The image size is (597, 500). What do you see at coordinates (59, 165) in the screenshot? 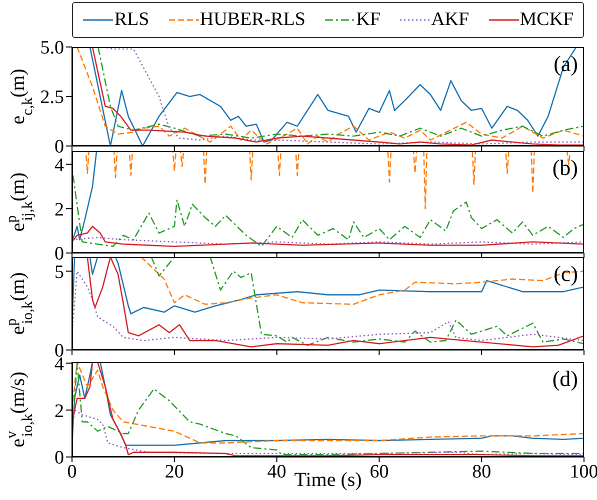
I see `y-tick-label: 4` at bounding box center [59, 165].